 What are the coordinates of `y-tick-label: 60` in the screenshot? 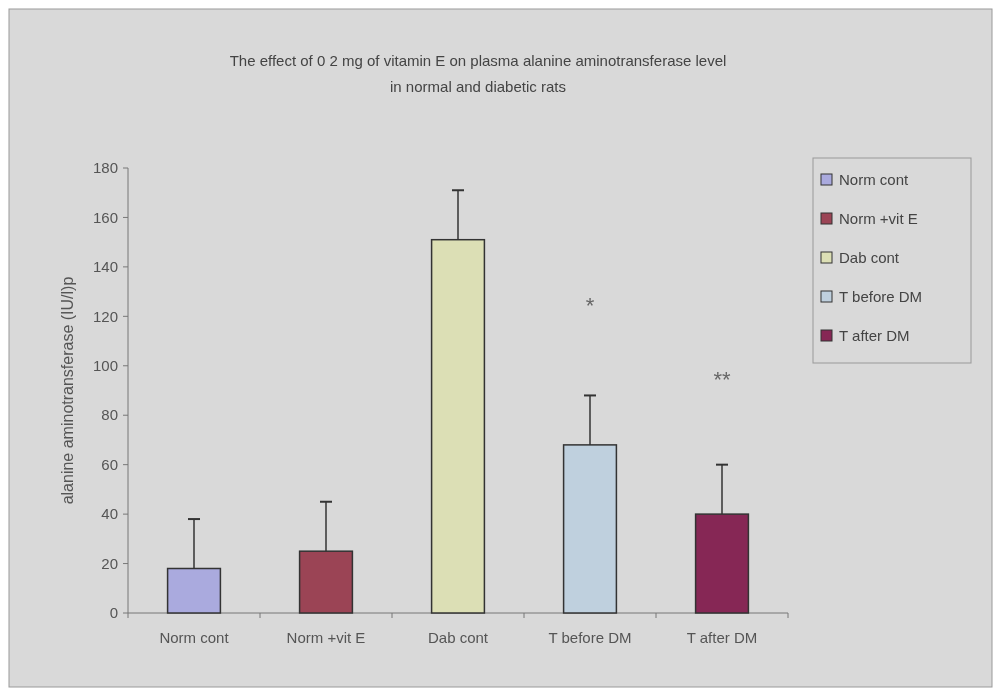 It's located at (109, 464).